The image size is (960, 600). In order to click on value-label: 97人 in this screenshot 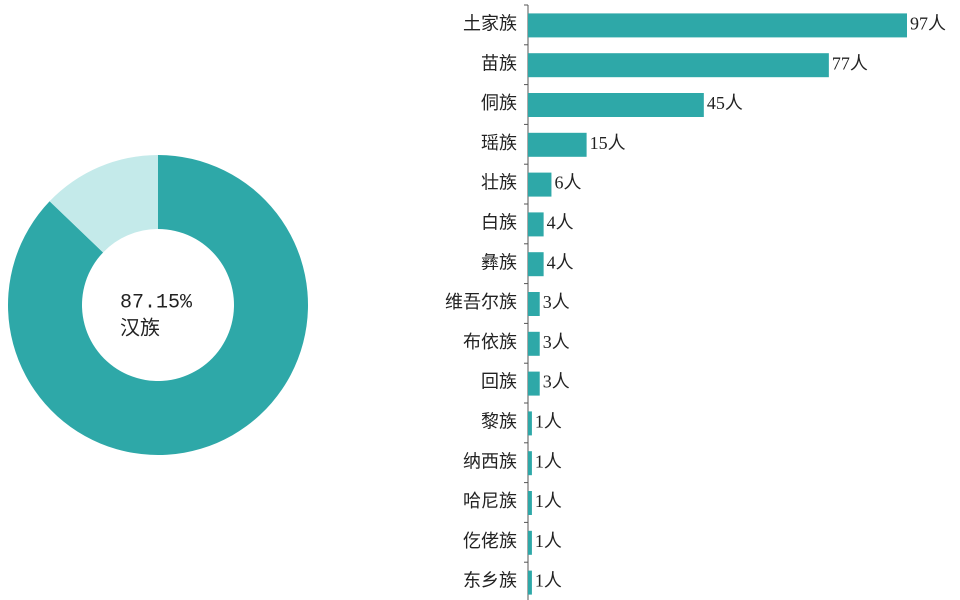, I will do `click(928, 24)`.